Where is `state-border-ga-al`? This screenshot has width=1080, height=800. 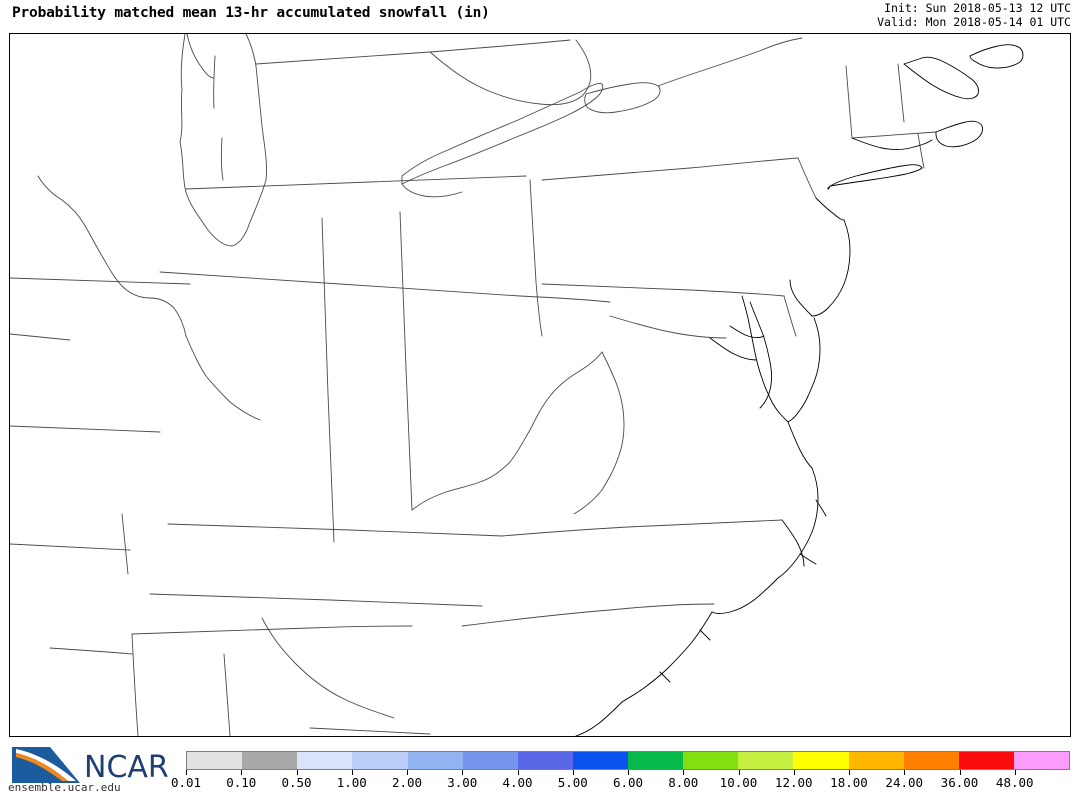
state-border-ga-al is located at coordinates (227, 694).